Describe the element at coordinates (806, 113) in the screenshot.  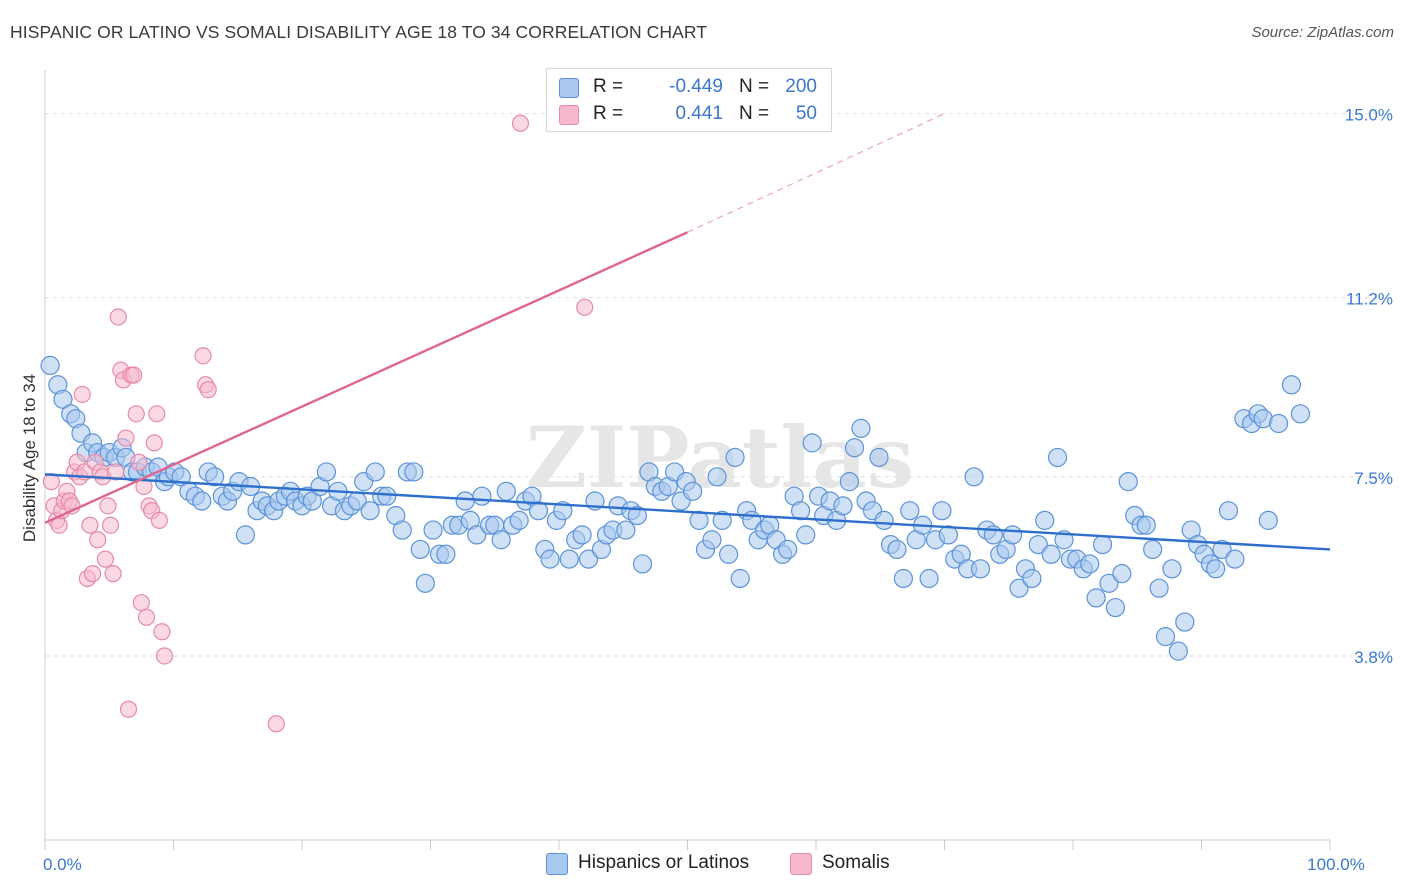
I see `n-value: 50` at that location.